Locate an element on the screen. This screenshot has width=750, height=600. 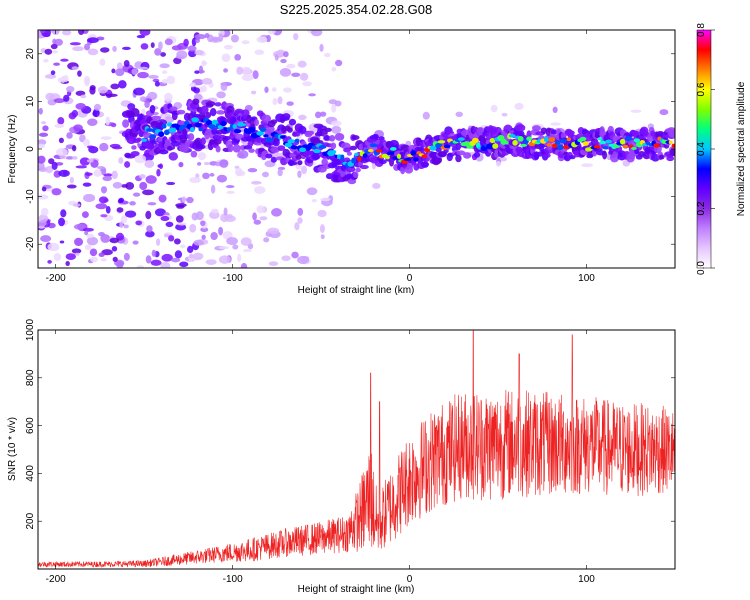
y-tick-label: -20 is located at coordinates (30, 244).